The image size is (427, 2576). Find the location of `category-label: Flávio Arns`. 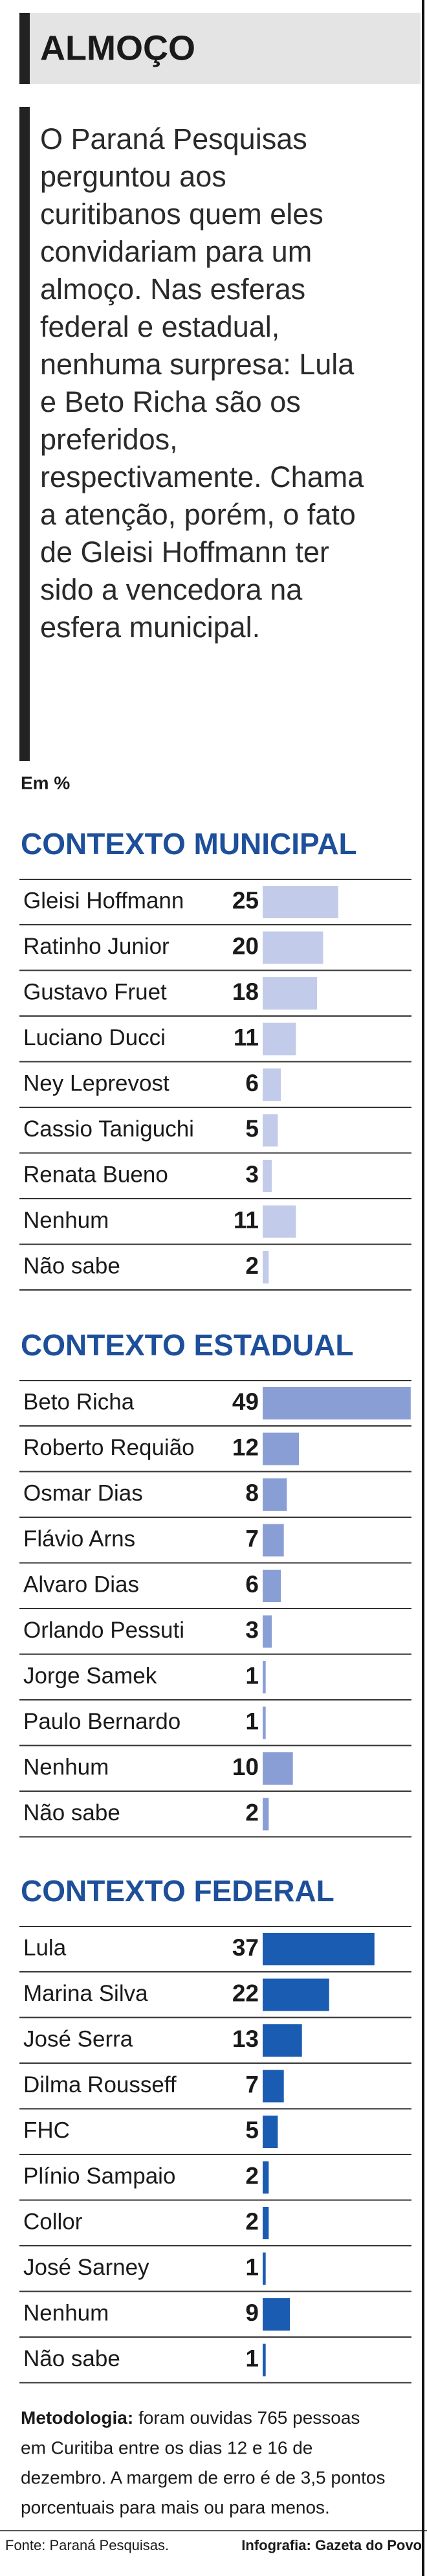

category-label: Flávio Arns is located at coordinates (79, 1539).